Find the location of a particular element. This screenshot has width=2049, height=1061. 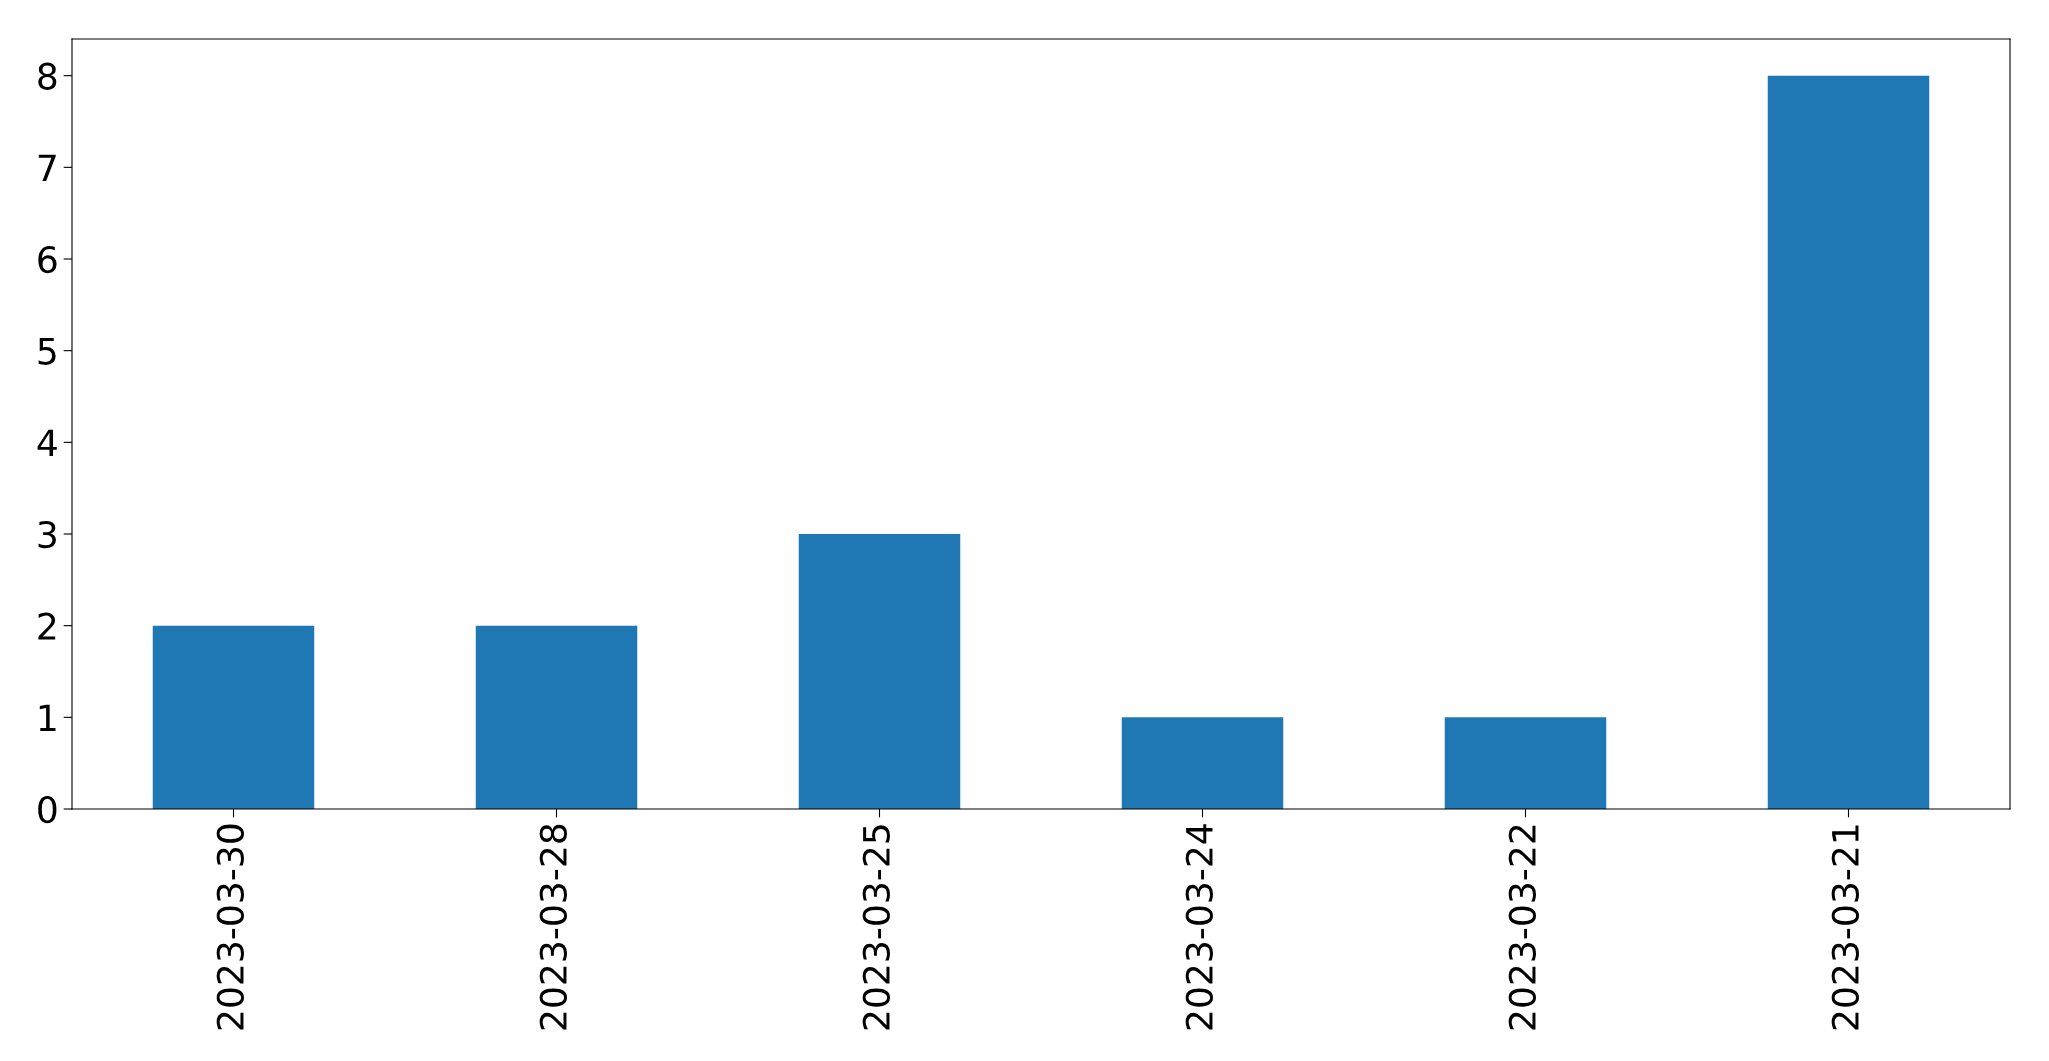

x-tick-label: 2023-03-21 is located at coordinates (1845, 927).